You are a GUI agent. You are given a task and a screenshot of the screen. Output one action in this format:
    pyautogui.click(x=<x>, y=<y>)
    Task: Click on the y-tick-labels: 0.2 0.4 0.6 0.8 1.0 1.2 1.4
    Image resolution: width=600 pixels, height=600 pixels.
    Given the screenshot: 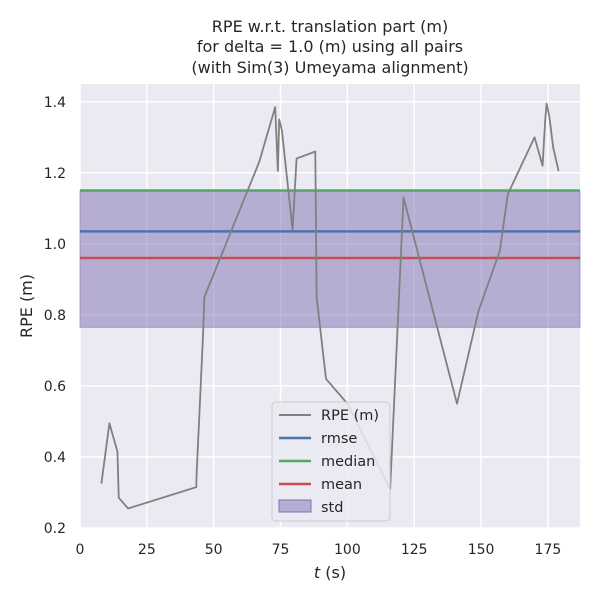 What is the action you would take?
    pyautogui.click(x=55, y=316)
    